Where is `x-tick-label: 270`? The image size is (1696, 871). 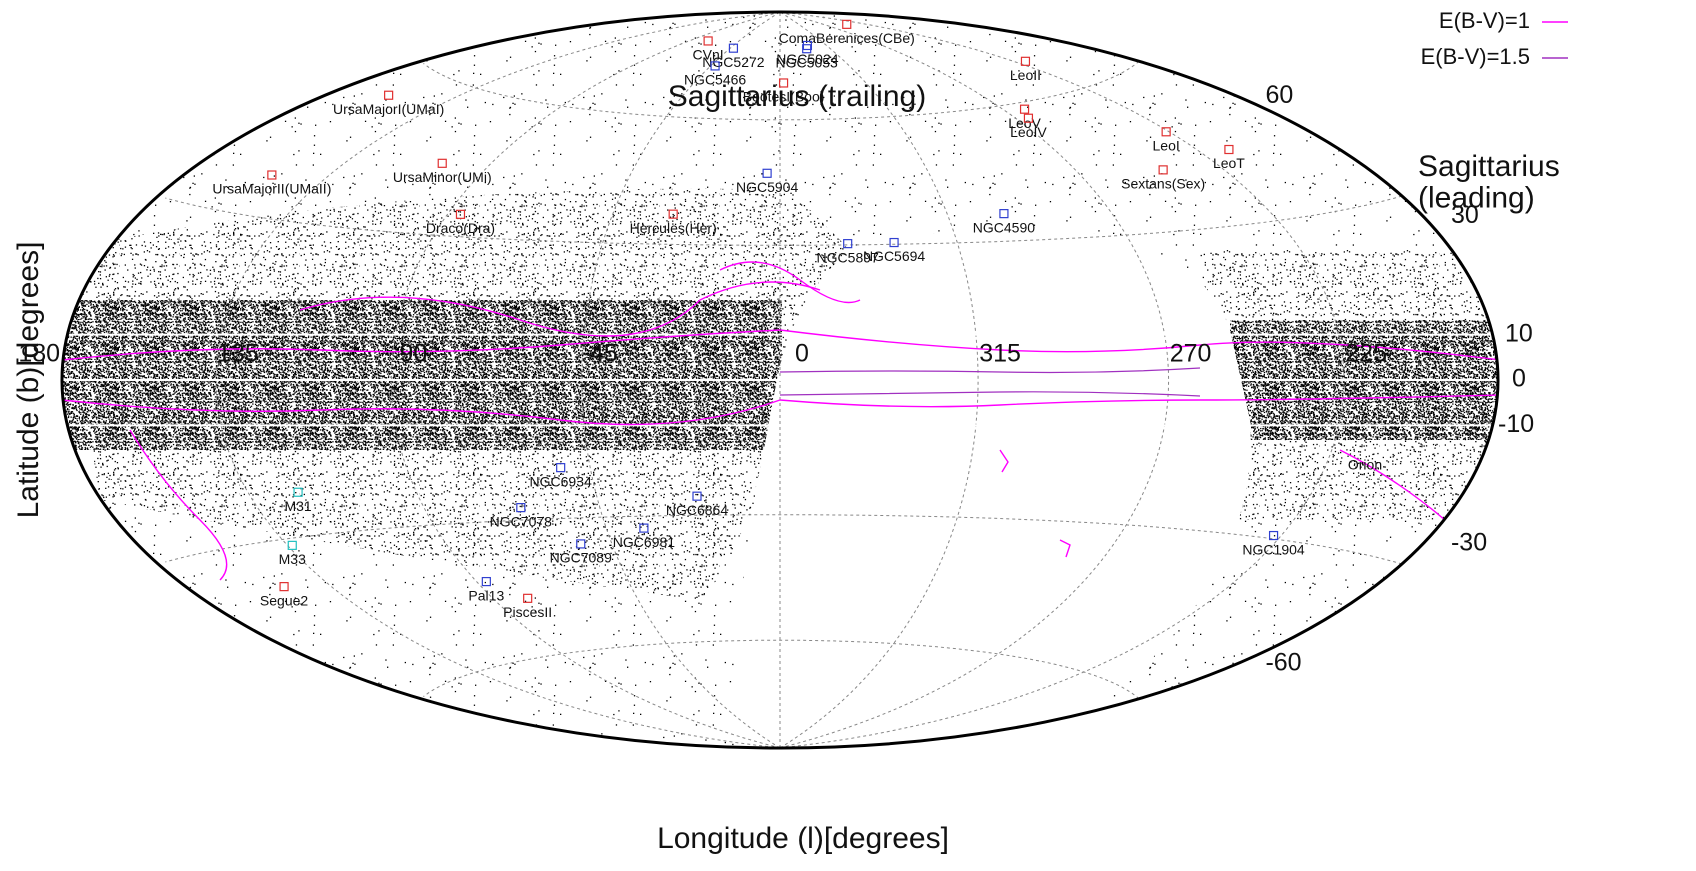
x-tick-label: 270 is located at coordinates (1191, 354).